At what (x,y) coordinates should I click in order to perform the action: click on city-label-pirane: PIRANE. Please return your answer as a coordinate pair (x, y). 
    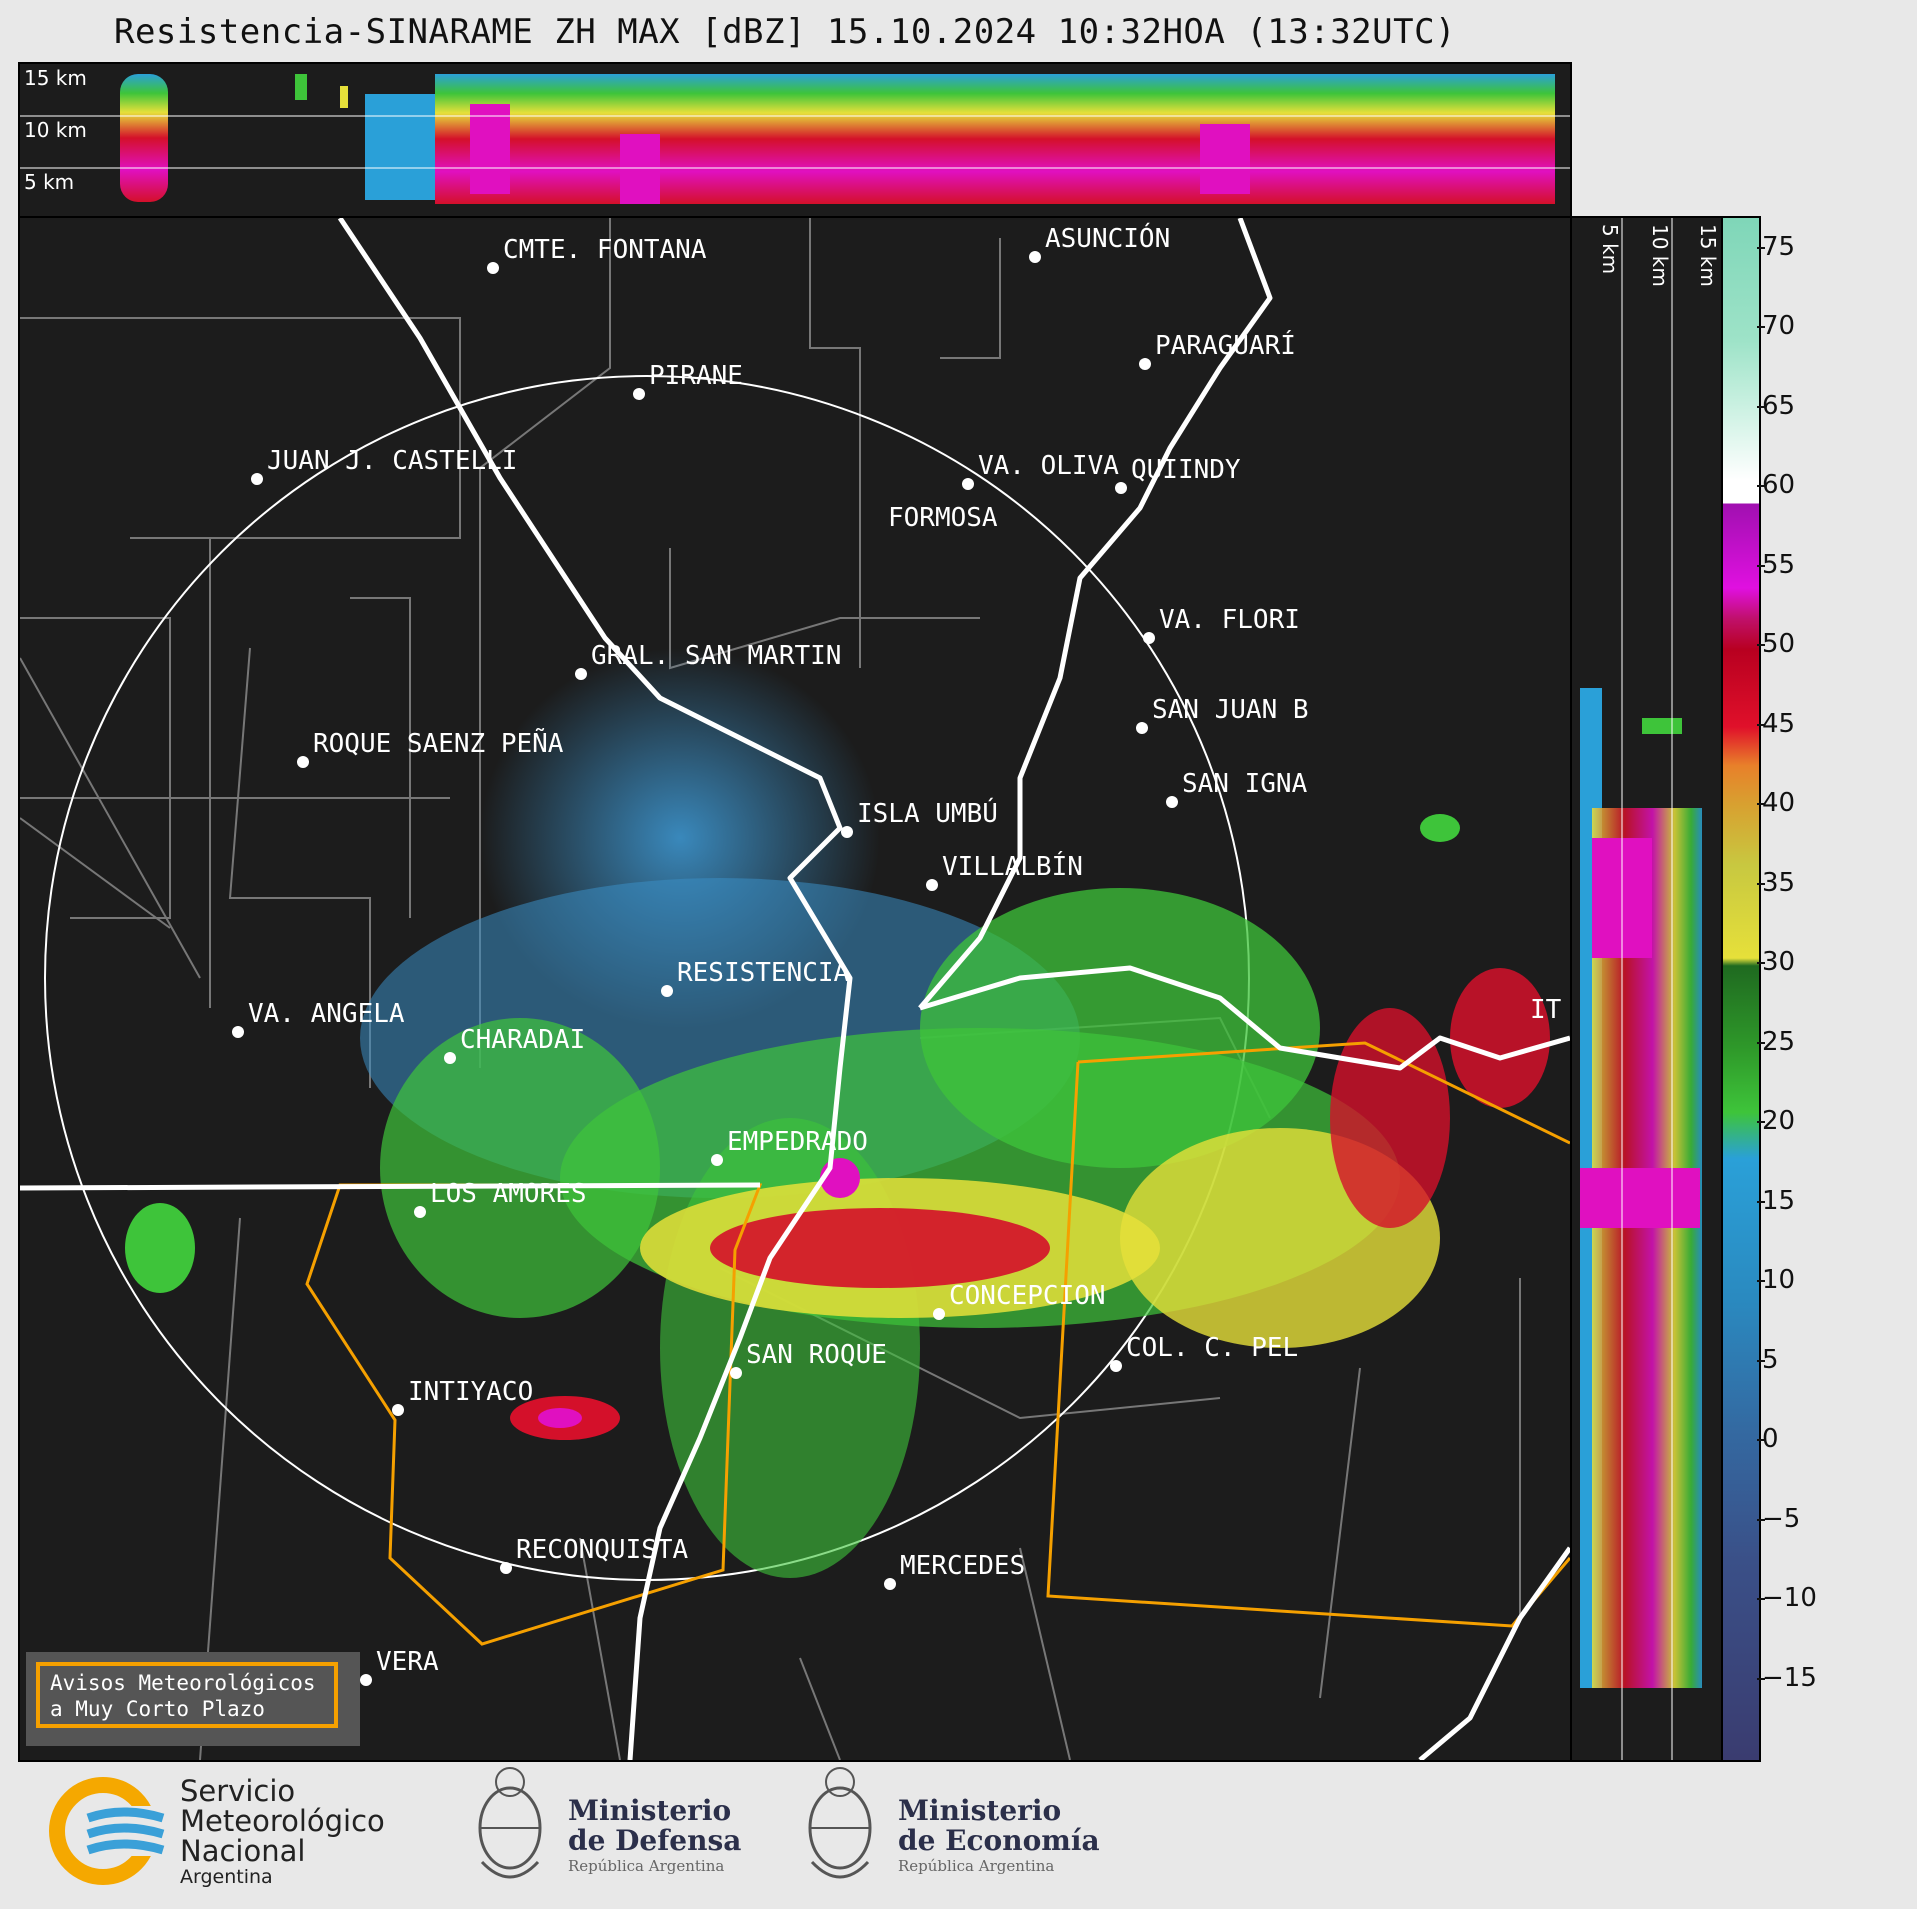
    Looking at the image, I should click on (696, 376).